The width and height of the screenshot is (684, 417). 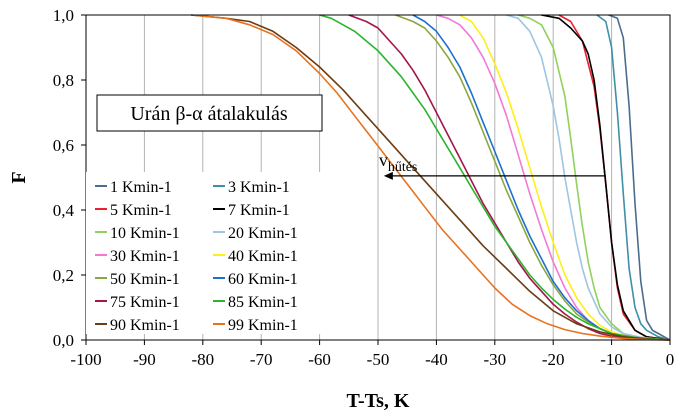 I want to click on x-tick-label: -90, so click(x=144, y=359).